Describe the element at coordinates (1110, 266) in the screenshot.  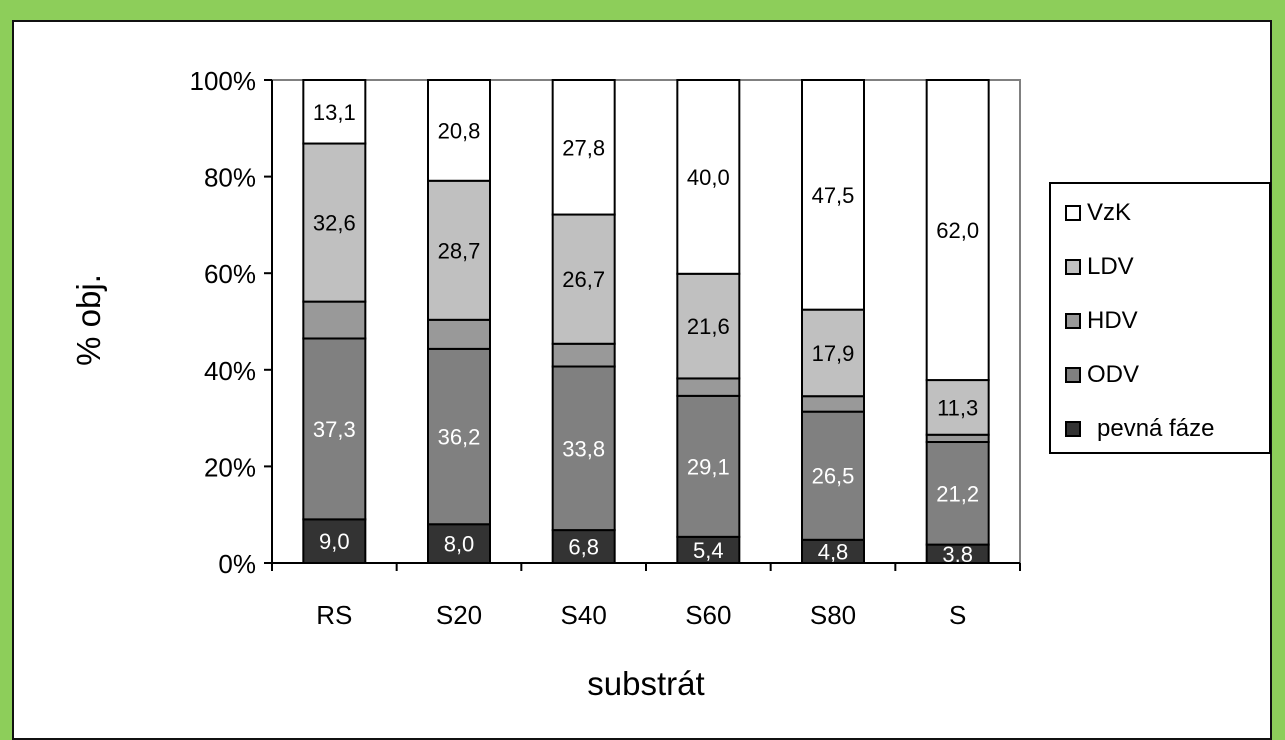
I see `legend-label: LDV` at that location.